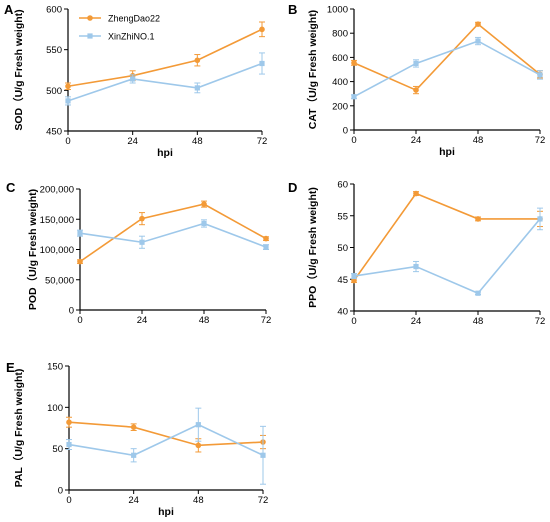 Image resolution: width=550 pixels, height=522 pixels. Describe the element at coordinates (54, 132) in the screenshot. I see `y-tick-label: 450` at that location.